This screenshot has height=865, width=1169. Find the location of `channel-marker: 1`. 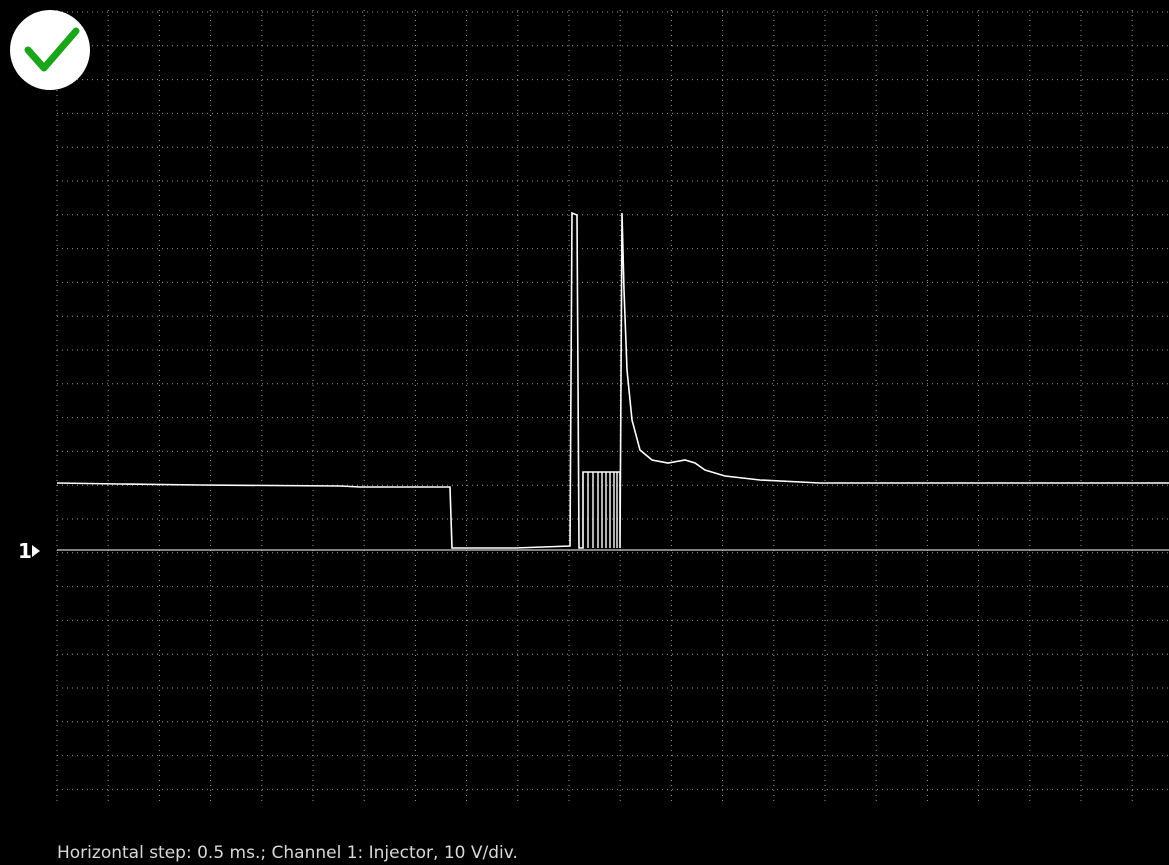

channel-marker: 1 is located at coordinates (25, 551).